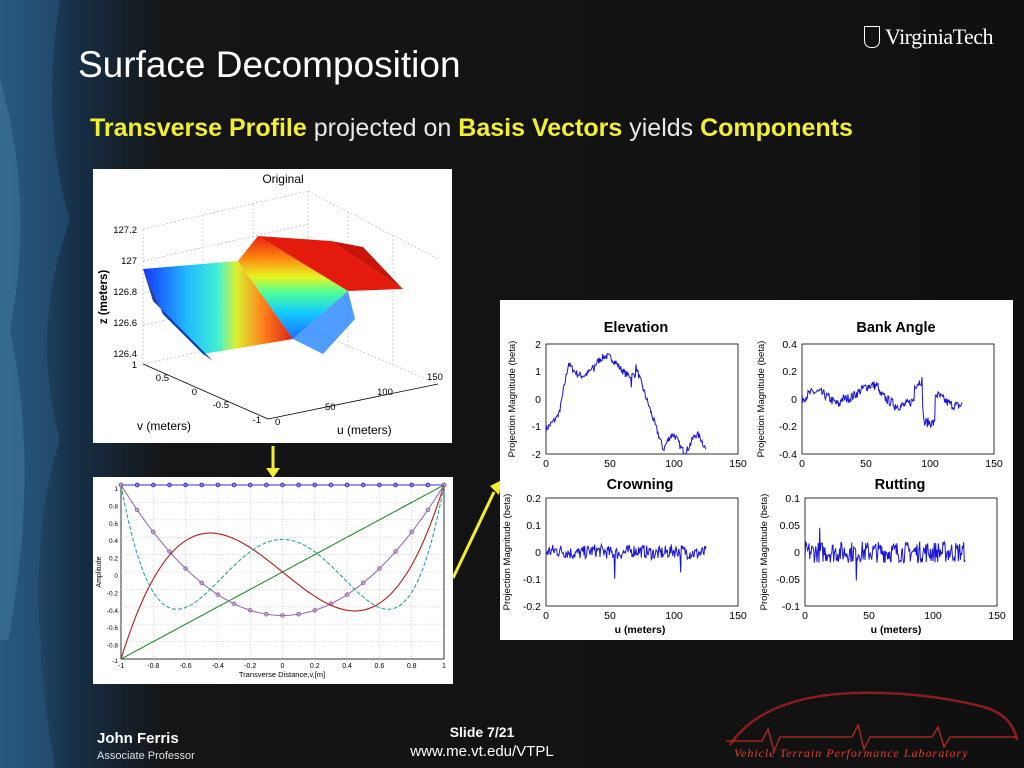 This screenshot has height=768, width=1024. I want to click on x-tick: 1, so click(444, 666).